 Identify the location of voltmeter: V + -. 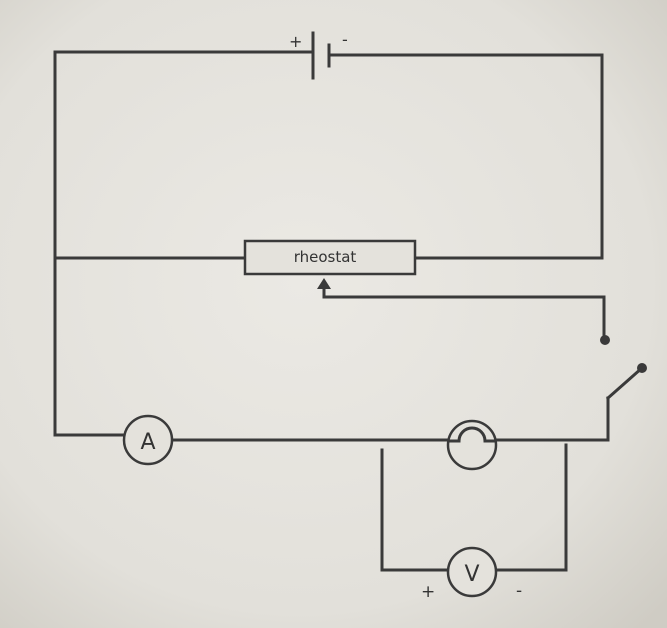
(471, 574).